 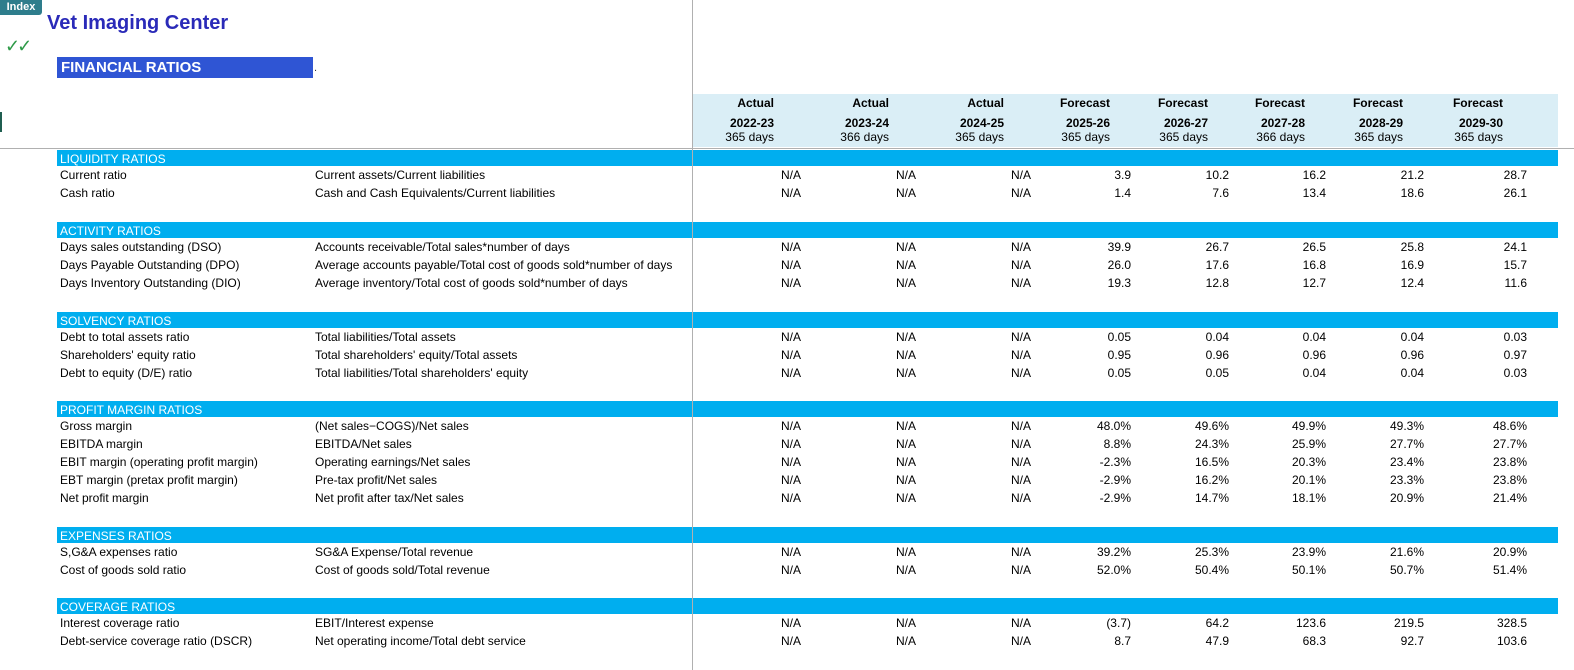 What do you see at coordinates (1406, 552) in the screenshot?
I see `value-cell: 21.6%` at bounding box center [1406, 552].